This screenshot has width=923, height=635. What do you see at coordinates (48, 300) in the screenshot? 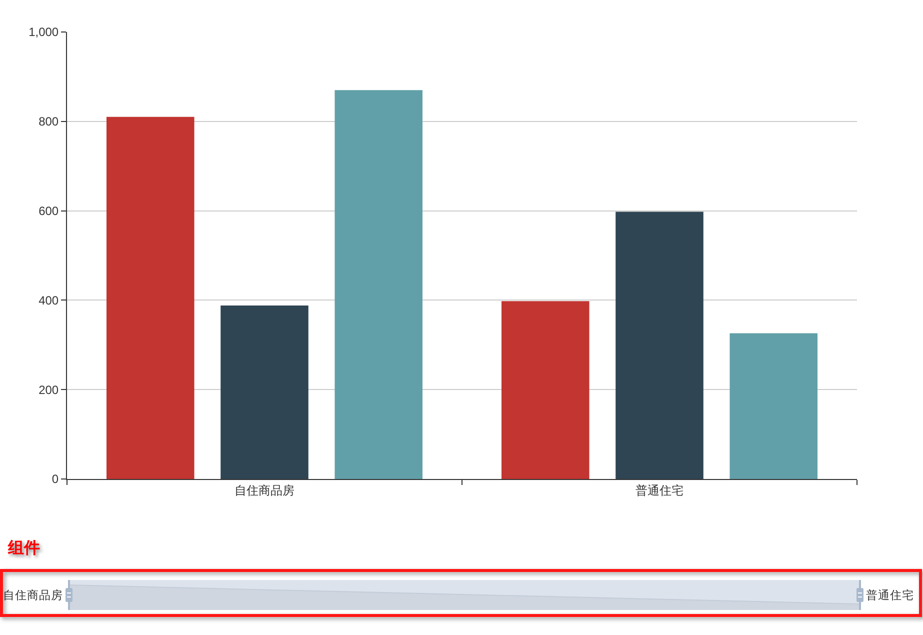
I see `y-tick-label: 400` at bounding box center [48, 300].